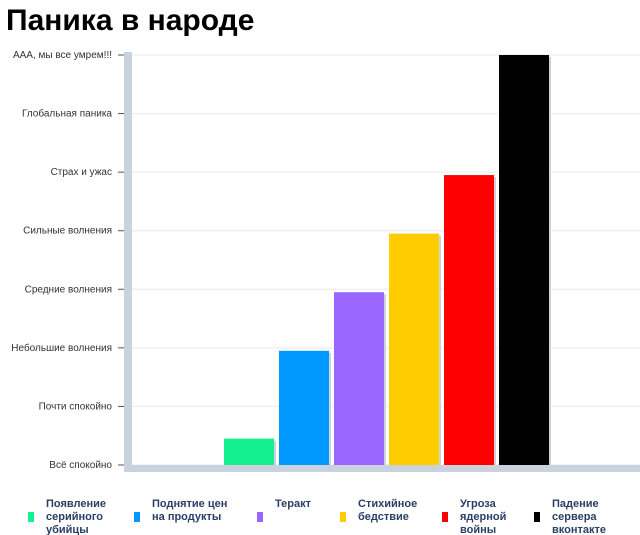  I want to click on legend-label: Поднятие цен на продукты, so click(190, 510).